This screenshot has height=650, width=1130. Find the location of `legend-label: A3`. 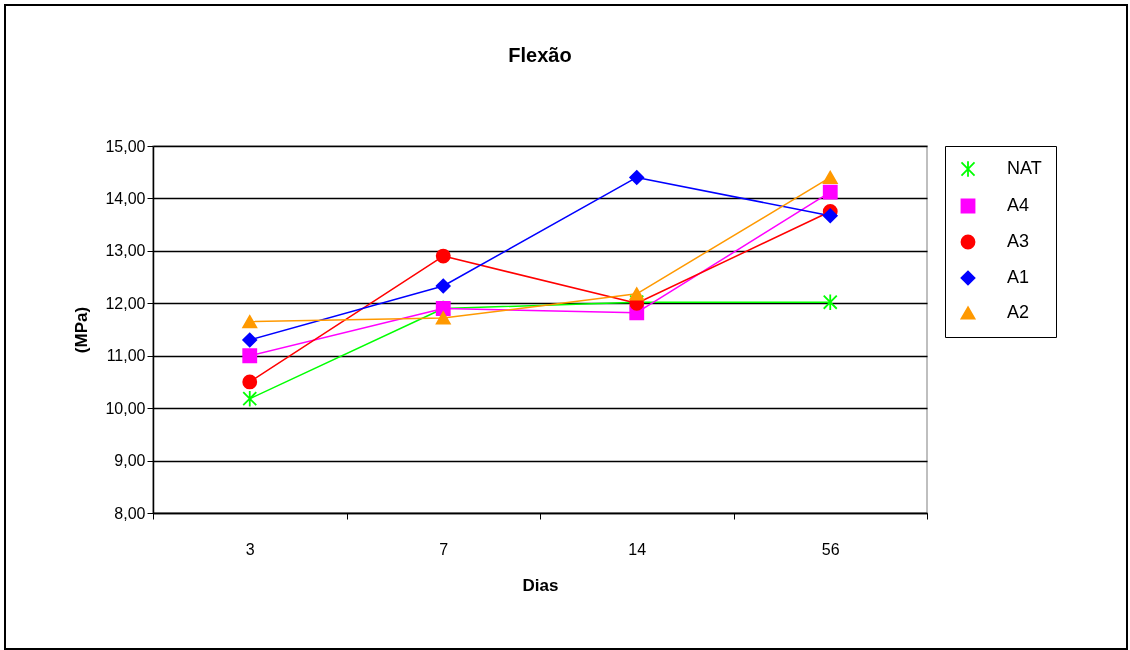

legend-label: A3 is located at coordinates (1018, 241).